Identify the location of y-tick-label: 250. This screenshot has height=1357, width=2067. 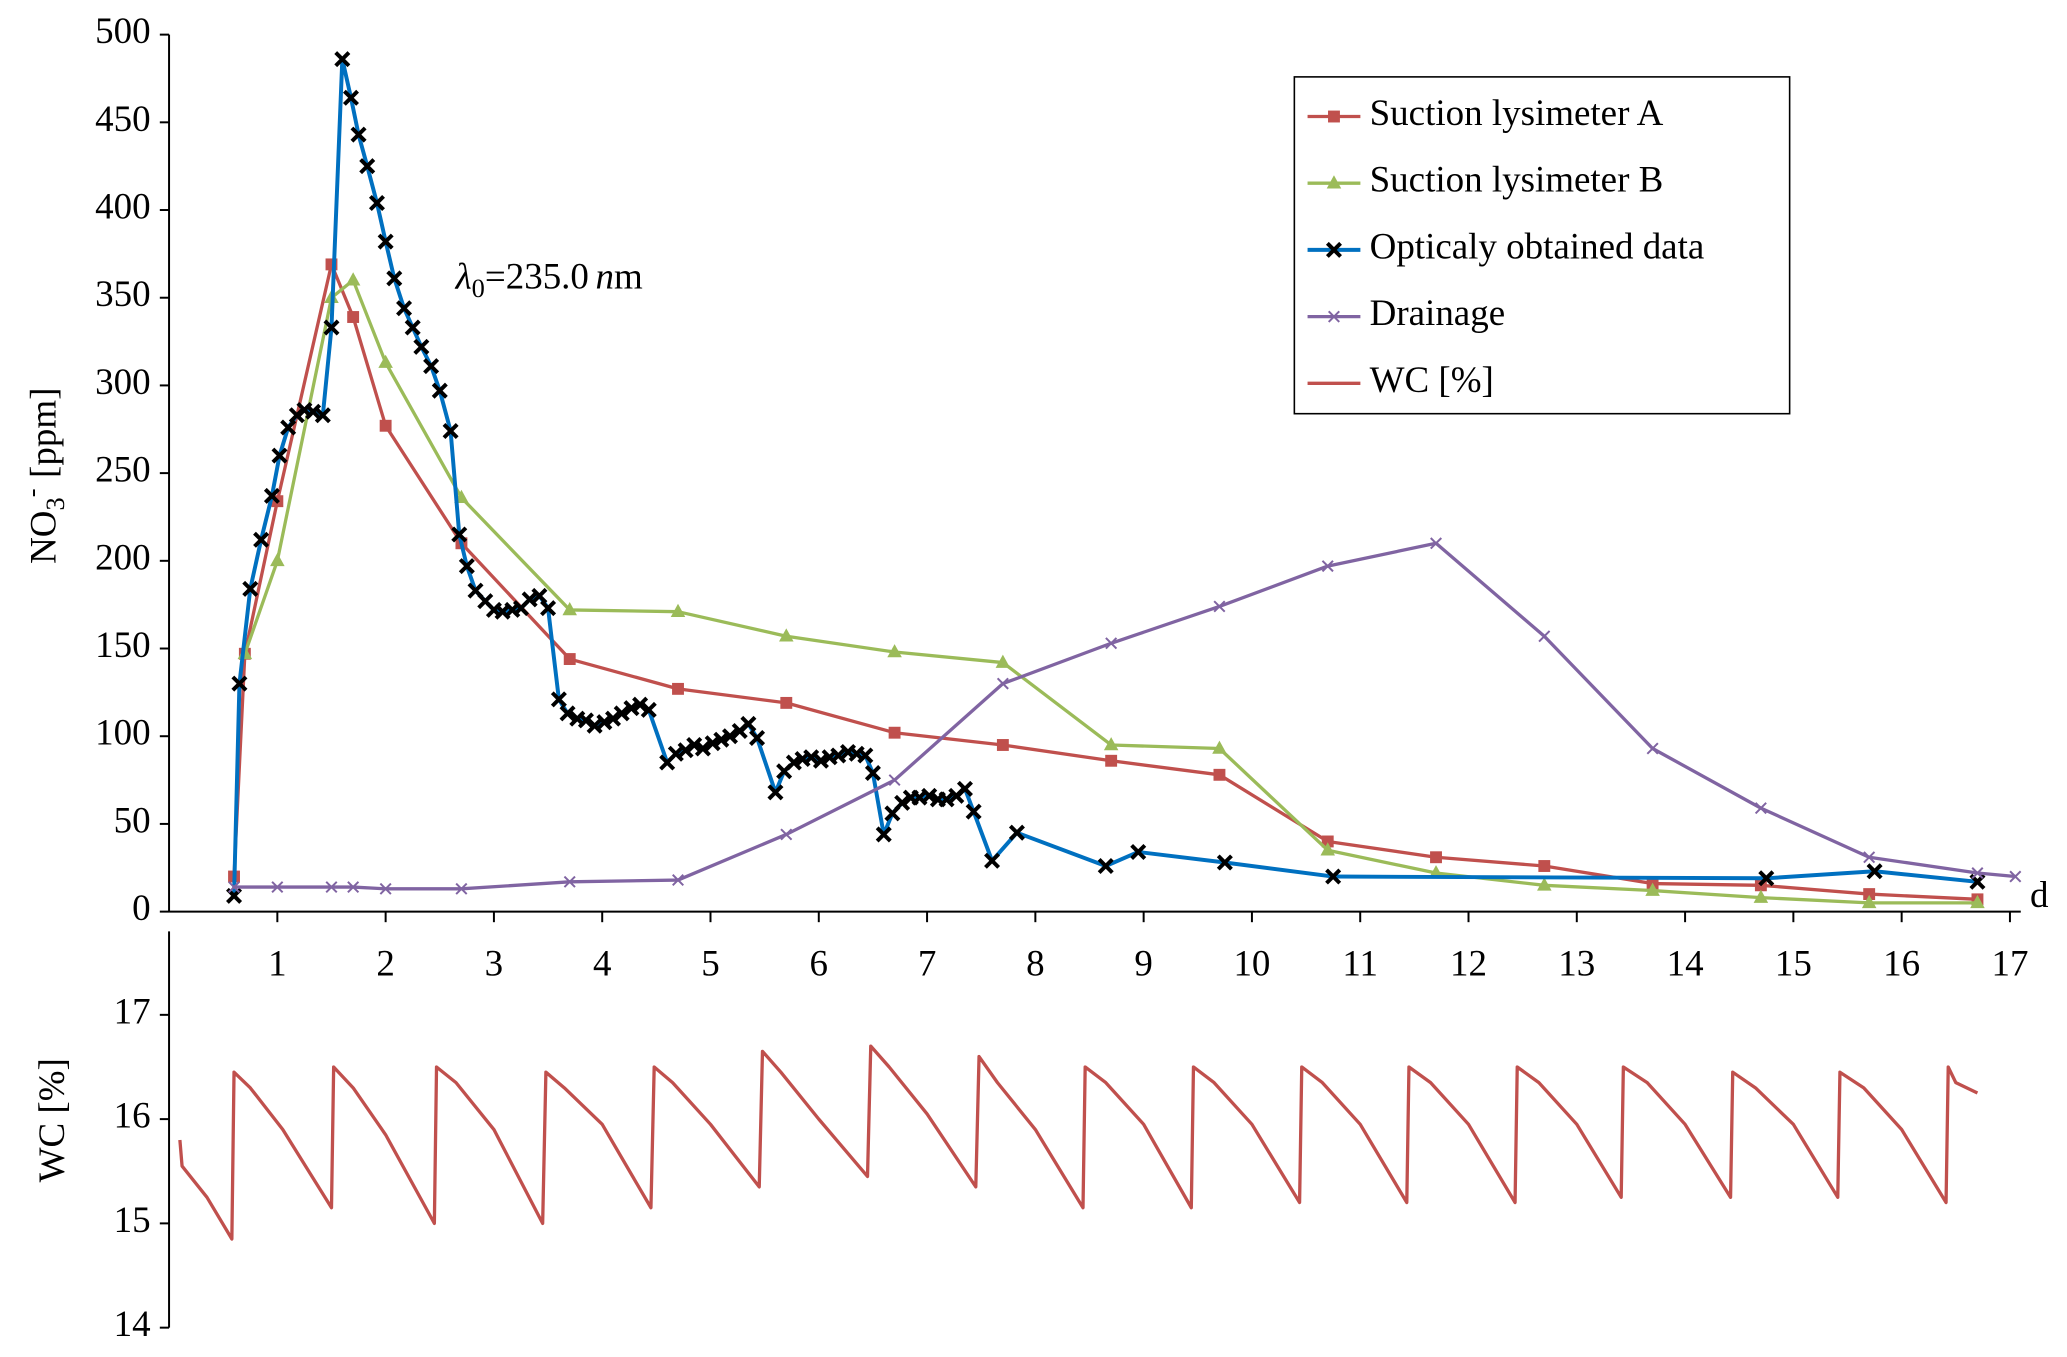
(122, 469).